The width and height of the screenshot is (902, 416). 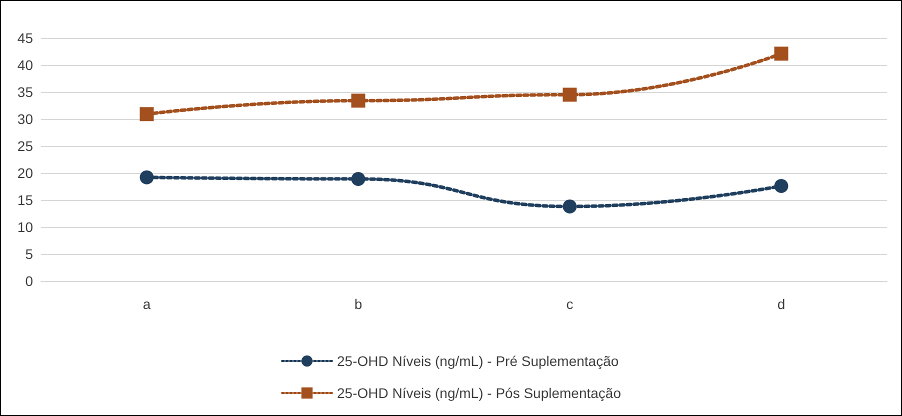 What do you see at coordinates (25, 146) in the screenshot?
I see `y-tick-label: 25` at bounding box center [25, 146].